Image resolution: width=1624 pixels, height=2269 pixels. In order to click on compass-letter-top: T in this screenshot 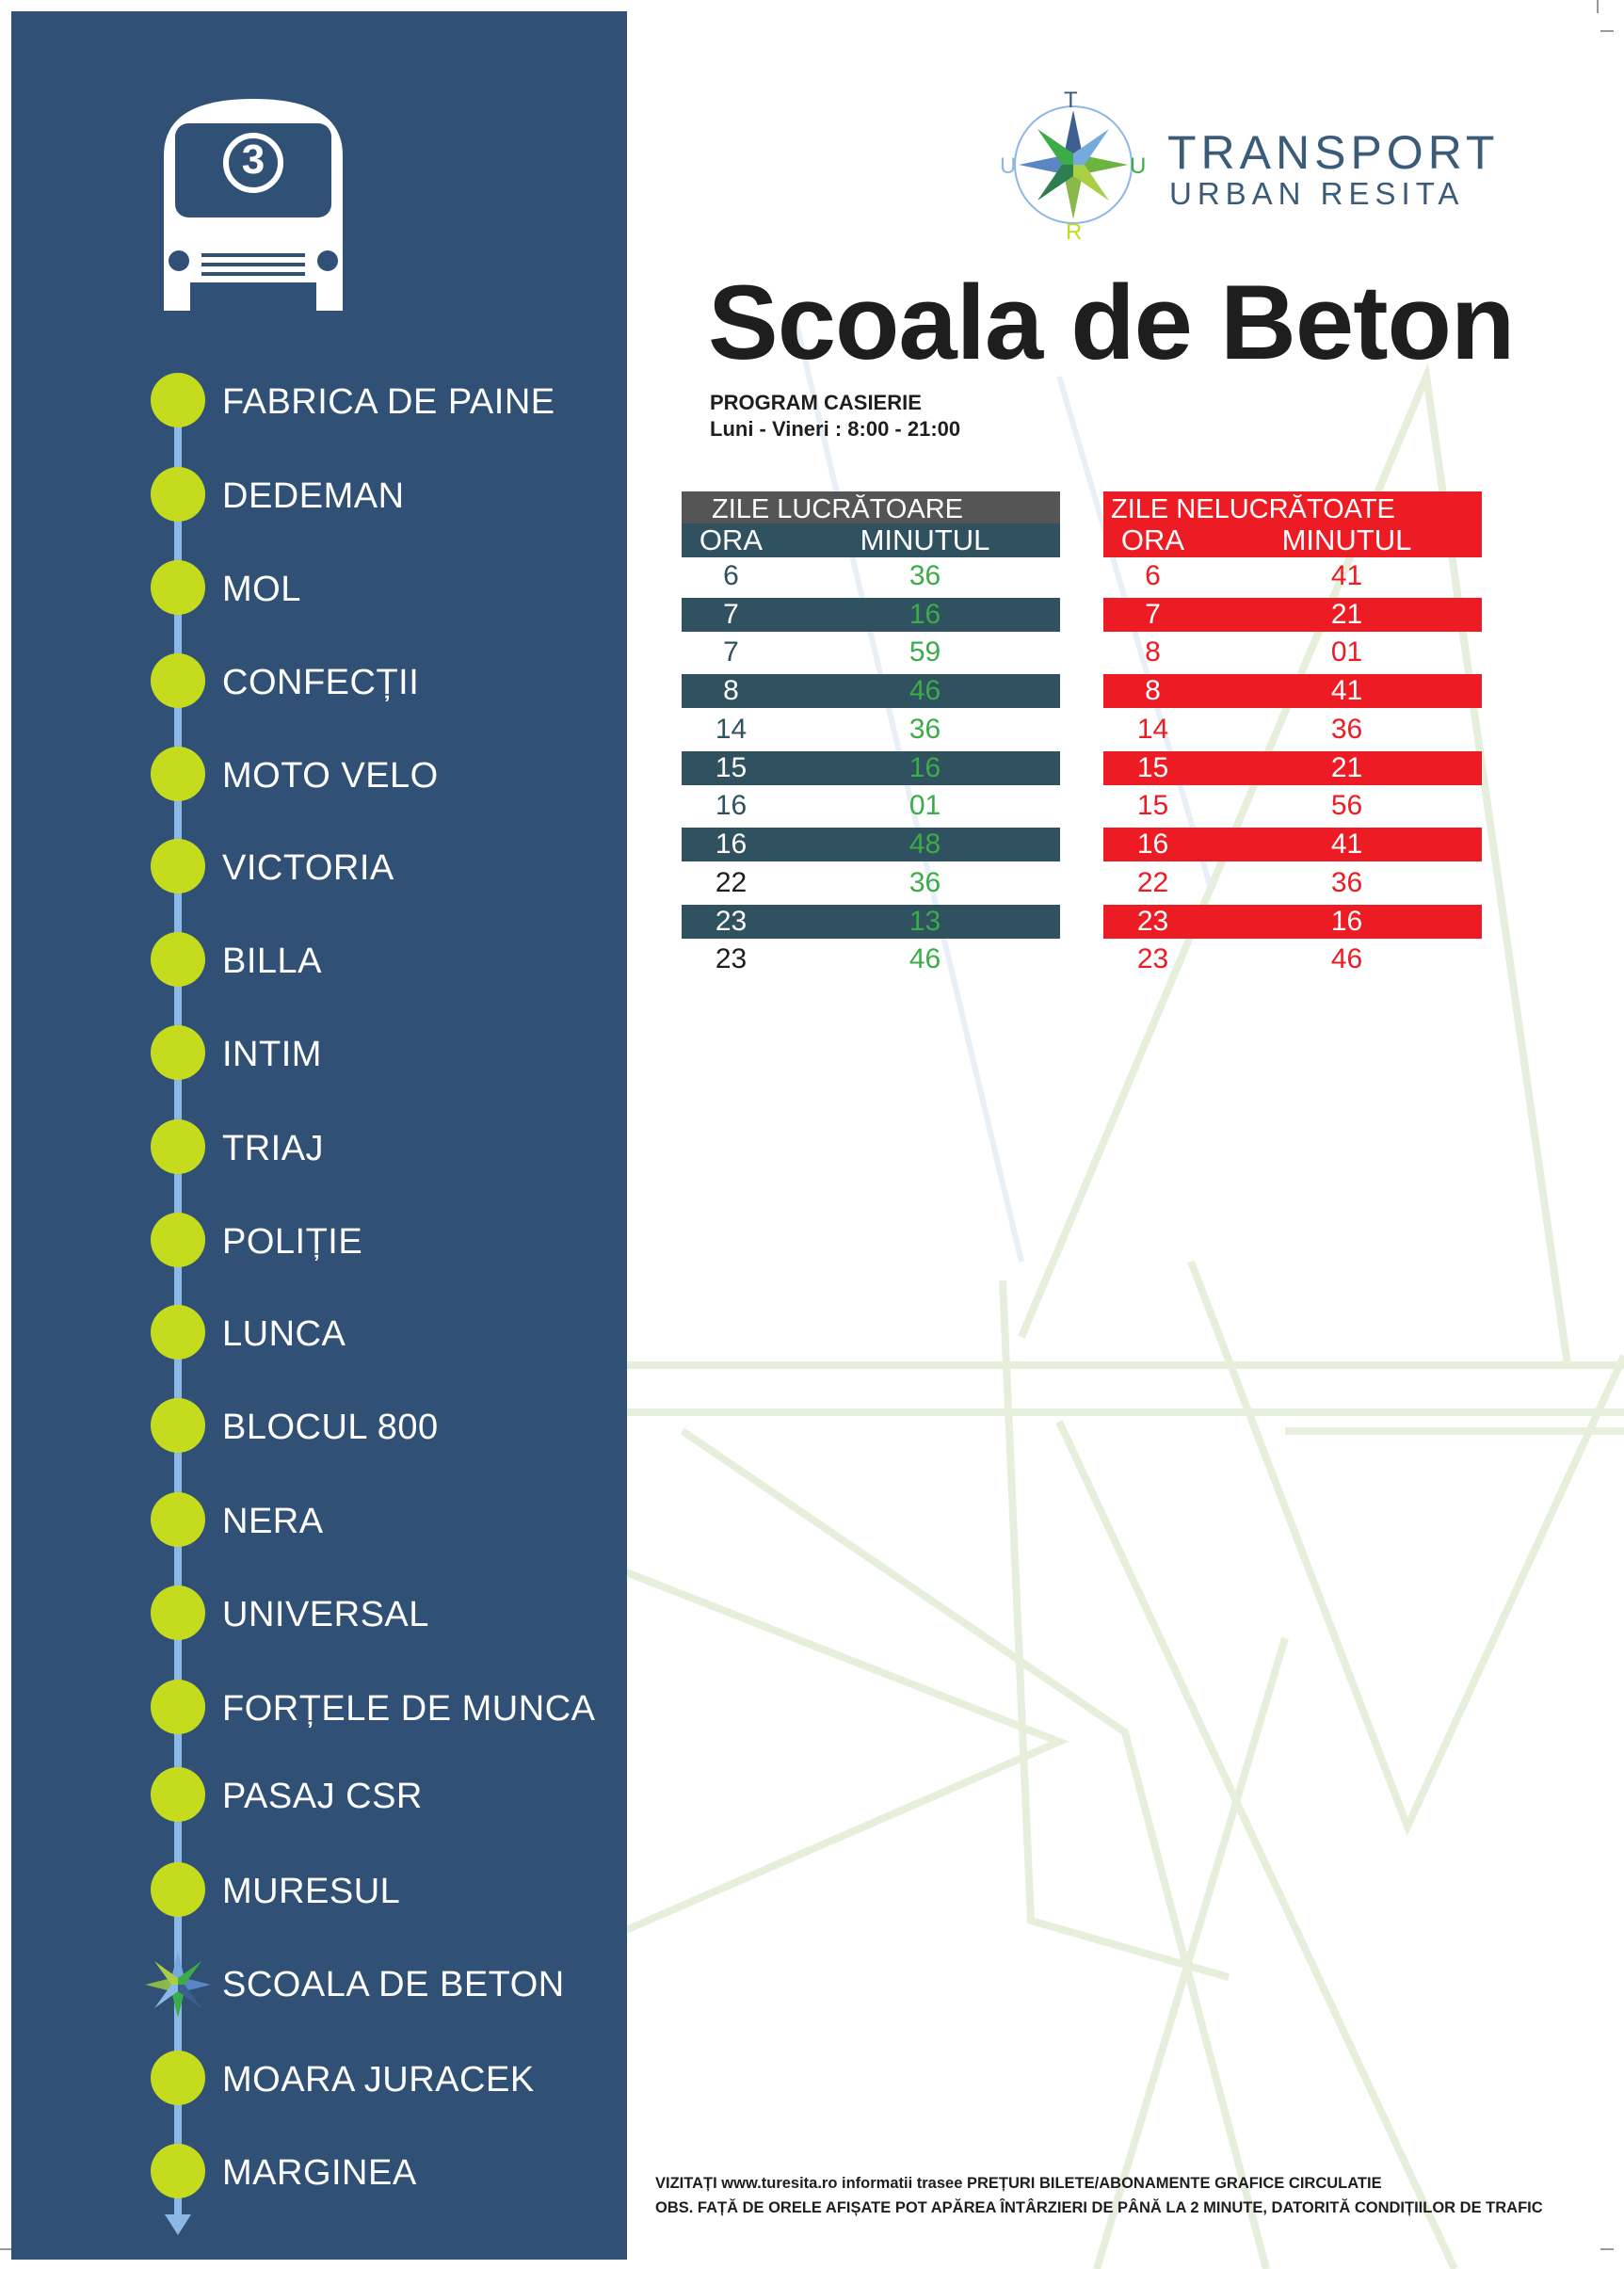, I will do `click(1071, 100)`.